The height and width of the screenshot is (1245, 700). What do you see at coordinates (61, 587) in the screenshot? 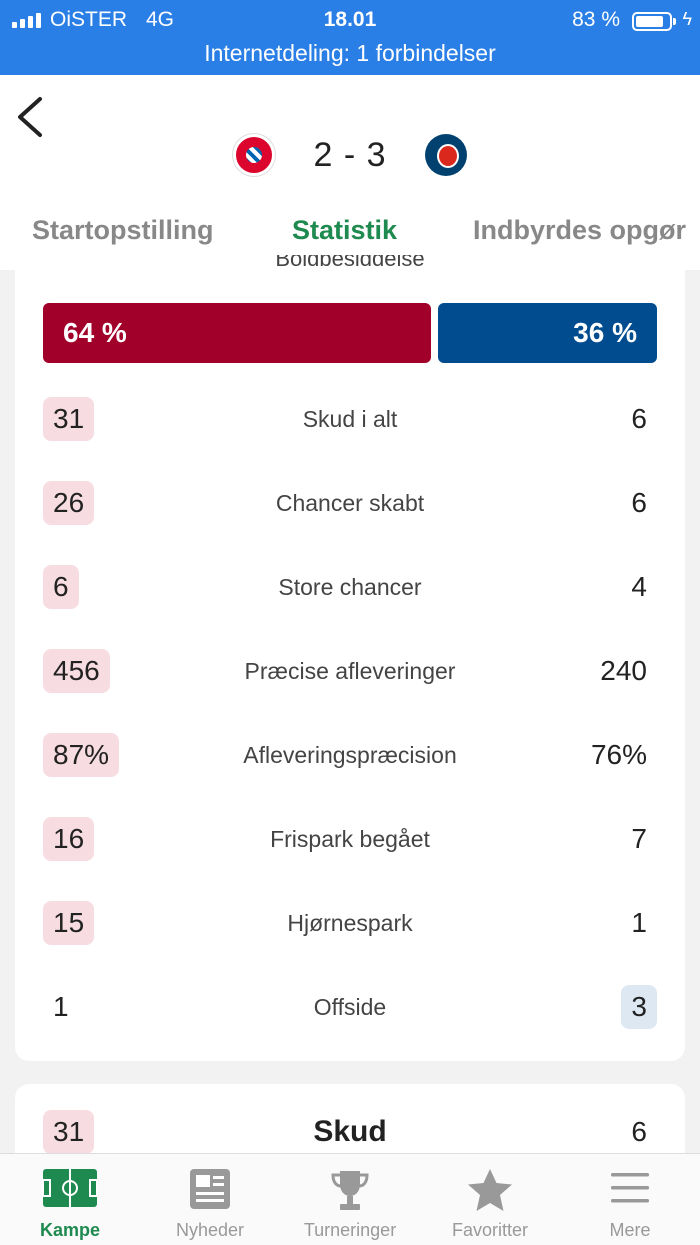
I see `stat-home-value: 6` at bounding box center [61, 587].